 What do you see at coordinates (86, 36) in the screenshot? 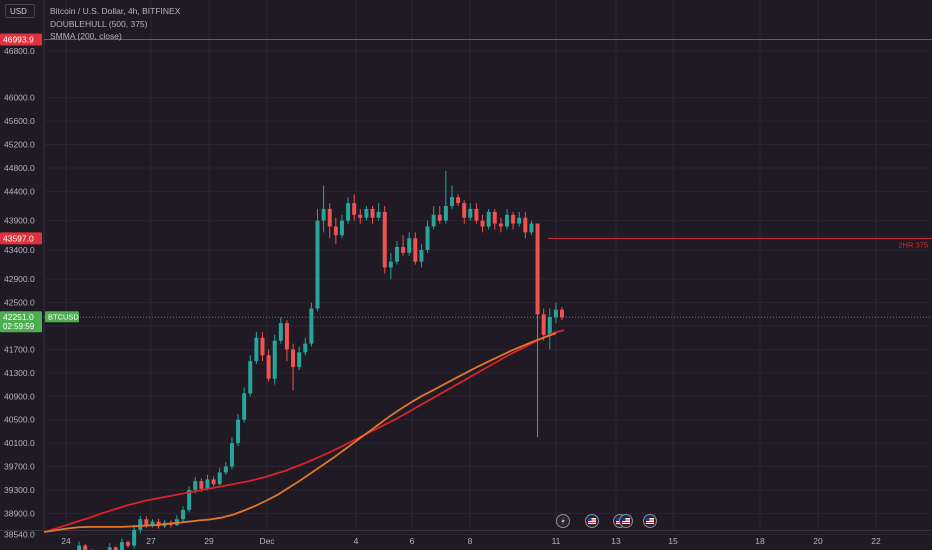
I see `indicator-smma: SMMA (200, close)` at bounding box center [86, 36].